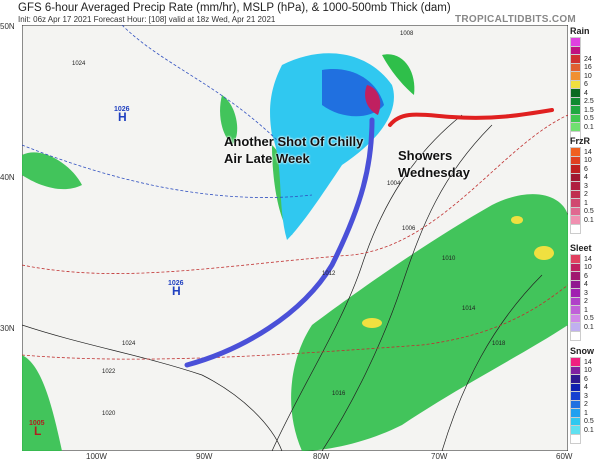  I want to click on legend-sleet: Sleet 14 10 6 4 3 2 1 0.5 0.1, so click(585, 292).